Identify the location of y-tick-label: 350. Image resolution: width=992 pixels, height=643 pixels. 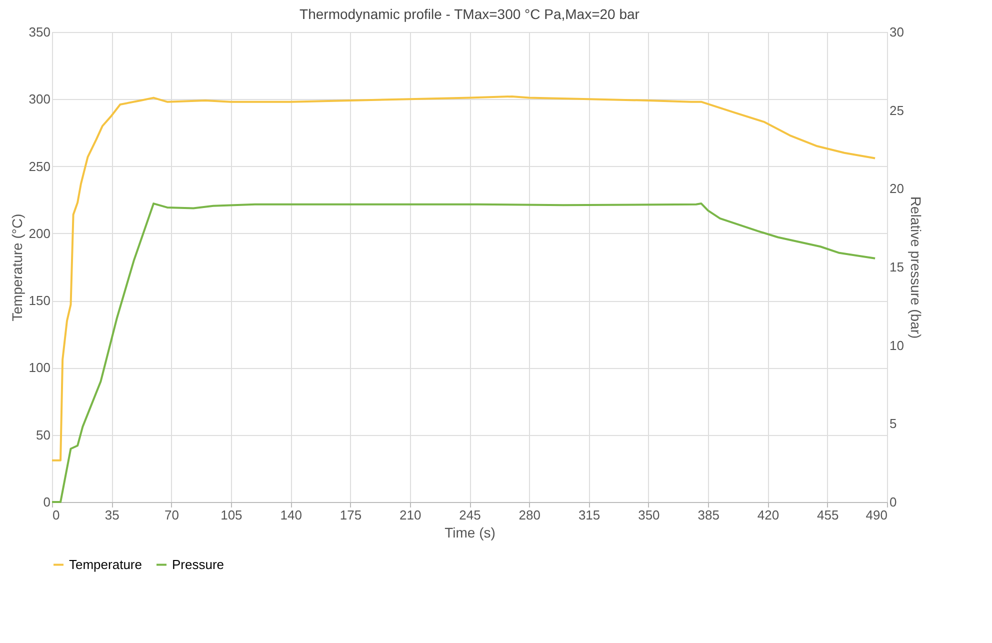
(39, 32).